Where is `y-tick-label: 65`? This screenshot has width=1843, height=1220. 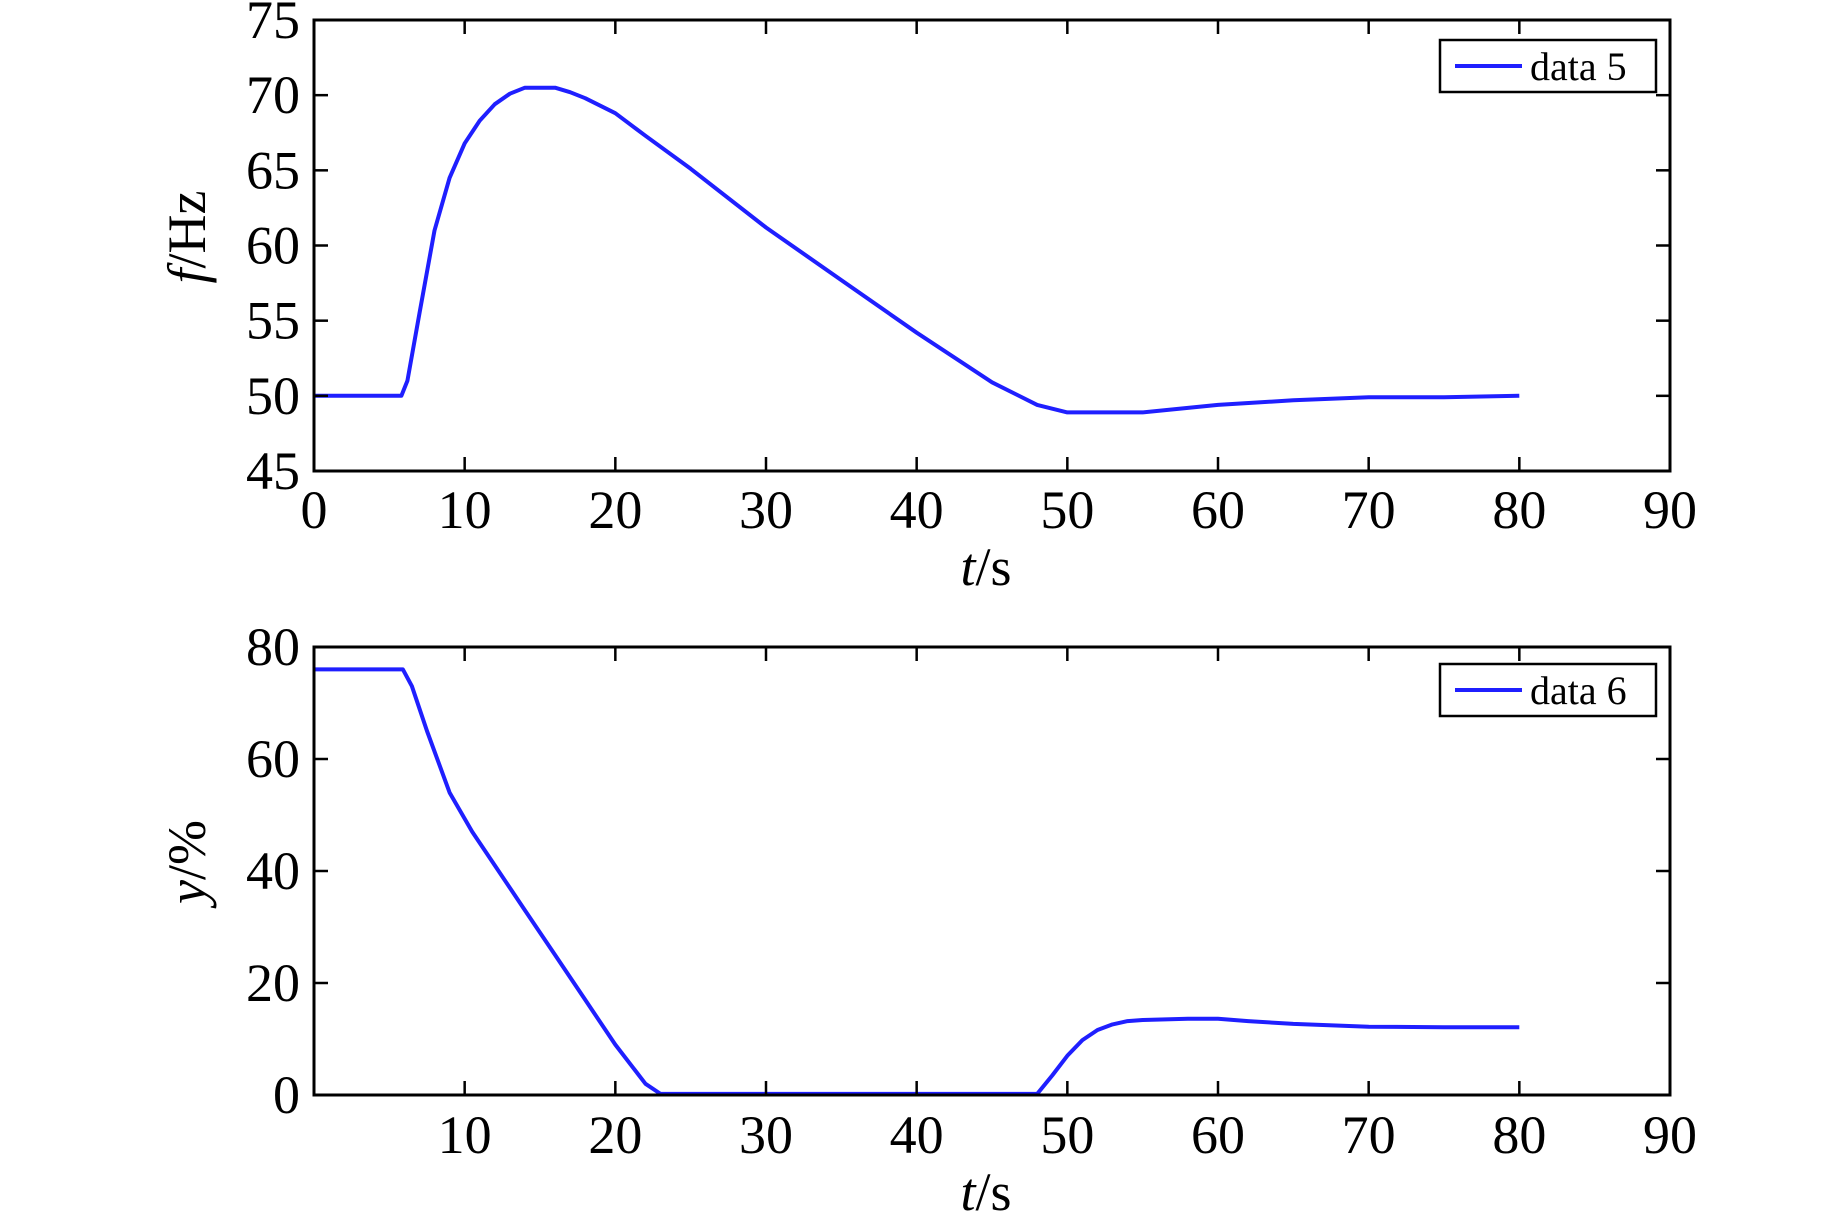 y-tick-label: 65 is located at coordinates (273, 170).